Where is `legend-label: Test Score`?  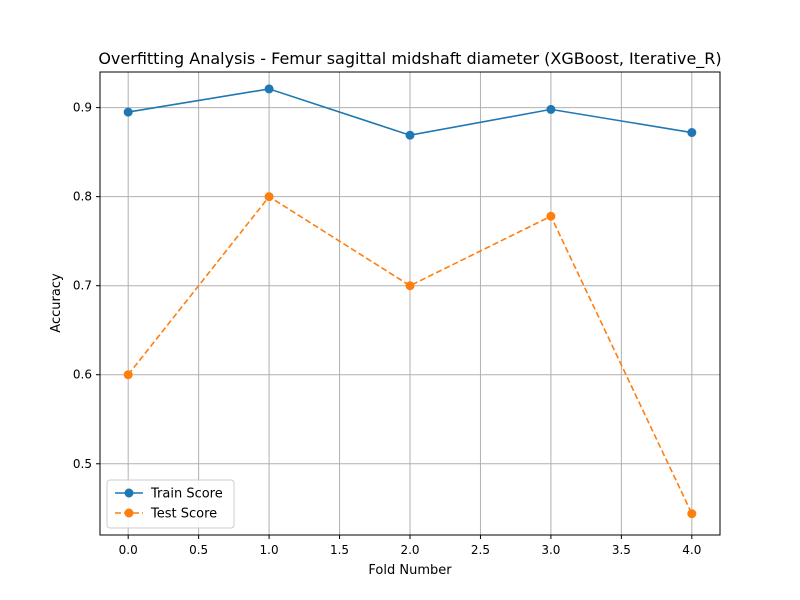 legend-label: Test Score is located at coordinates (183, 514).